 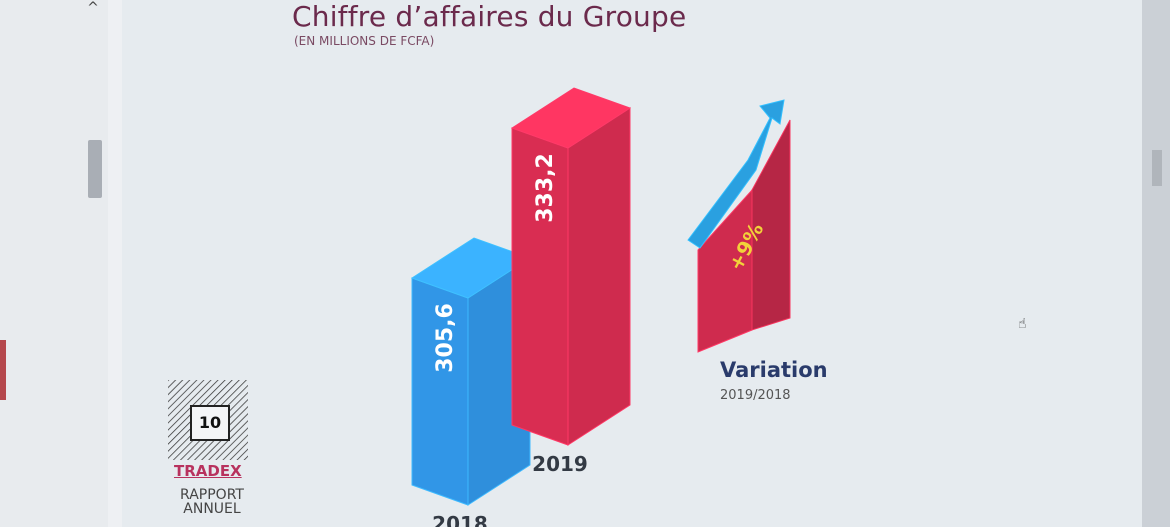 What do you see at coordinates (736, 174) in the screenshot?
I see `variation-arrow-icon` at bounding box center [736, 174].